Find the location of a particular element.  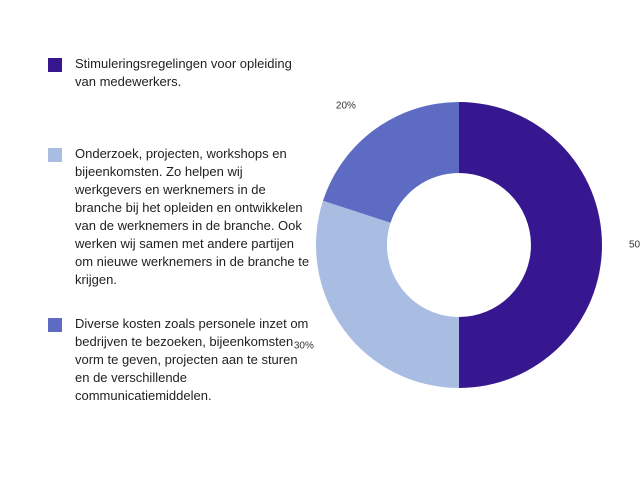

slice-label-1: 30% is located at coordinates (304, 346).